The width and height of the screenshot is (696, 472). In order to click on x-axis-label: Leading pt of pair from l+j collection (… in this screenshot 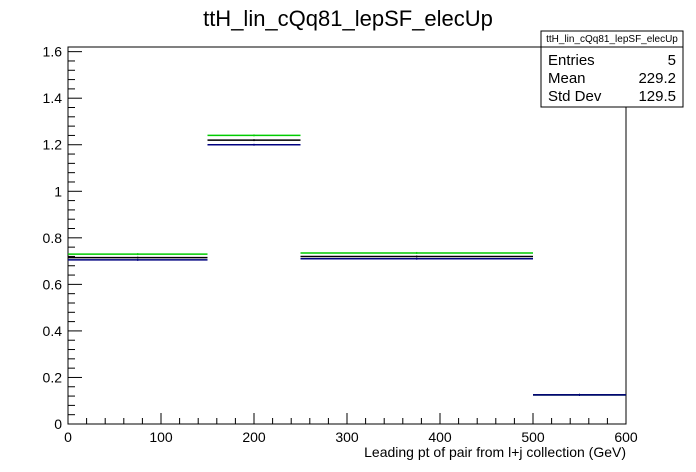, I will do `click(495, 452)`.